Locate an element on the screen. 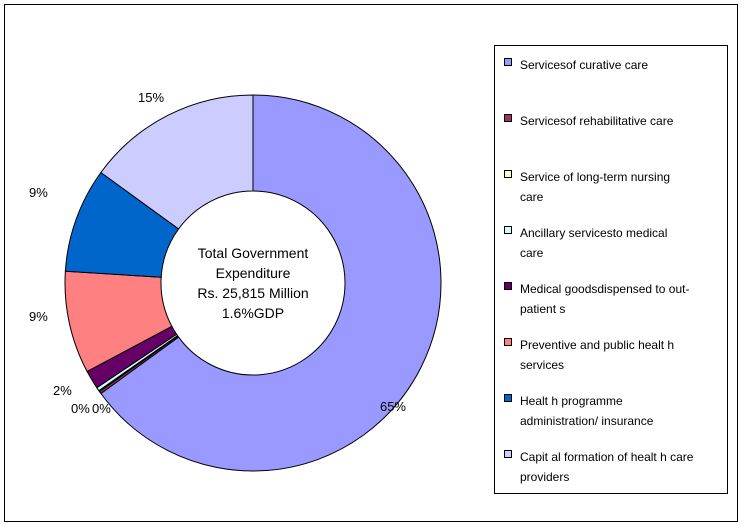 This screenshot has height=526, width=744. value-label-servicesof-curative-care: 65% is located at coordinates (393, 406).